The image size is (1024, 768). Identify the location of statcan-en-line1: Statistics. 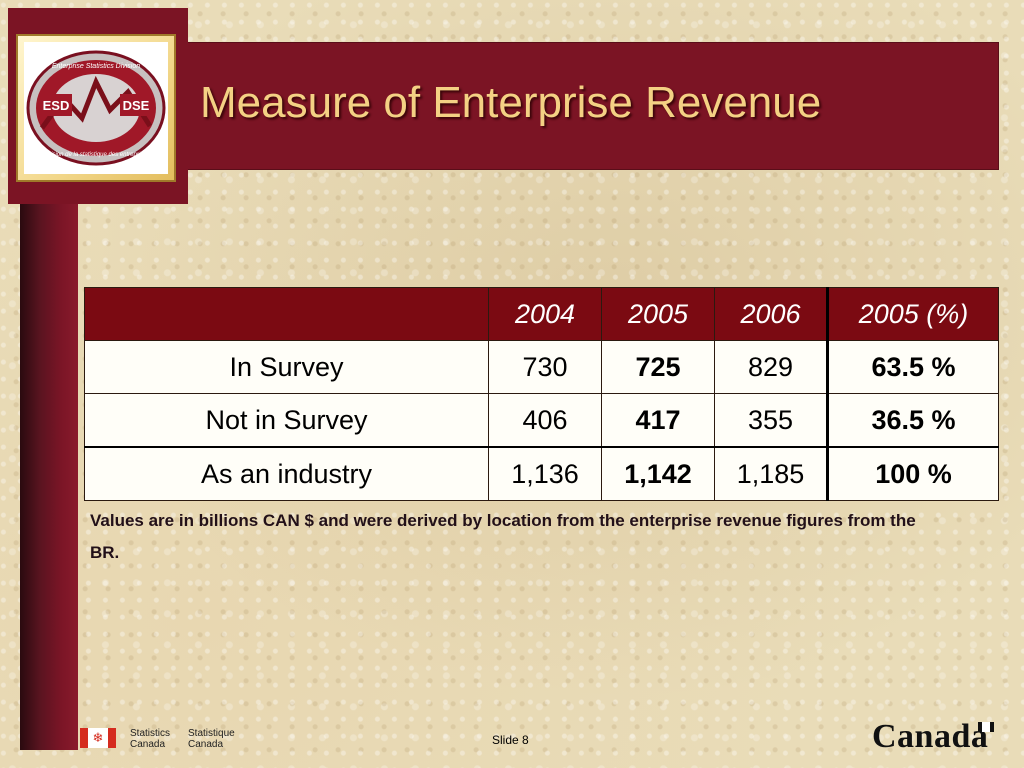
(150, 733).